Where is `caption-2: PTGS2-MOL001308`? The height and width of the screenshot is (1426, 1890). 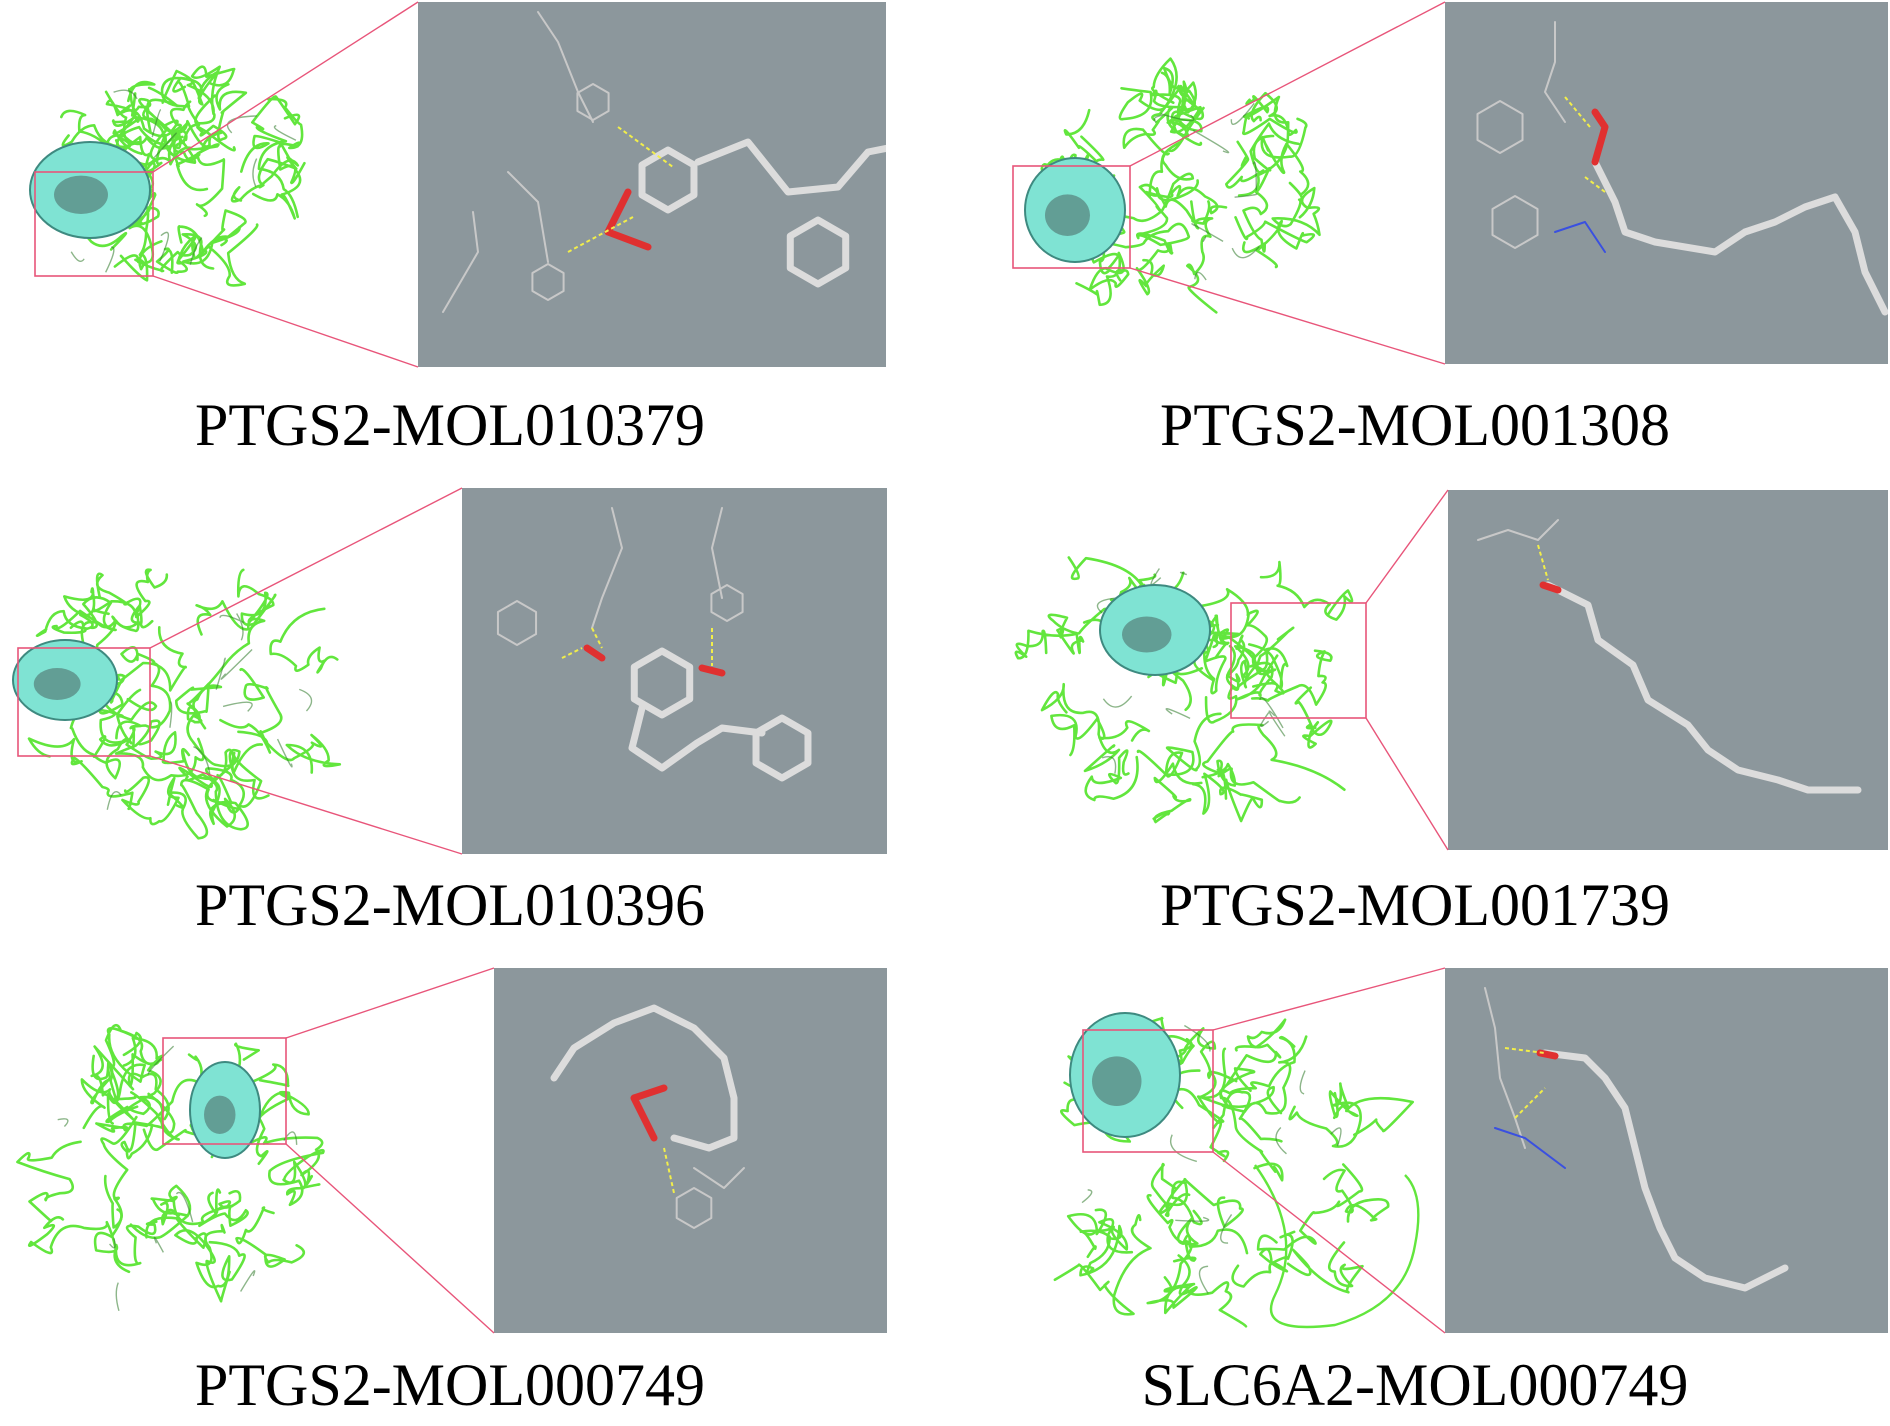
caption-2: PTGS2-MOL001308 is located at coordinates (1415, 425).